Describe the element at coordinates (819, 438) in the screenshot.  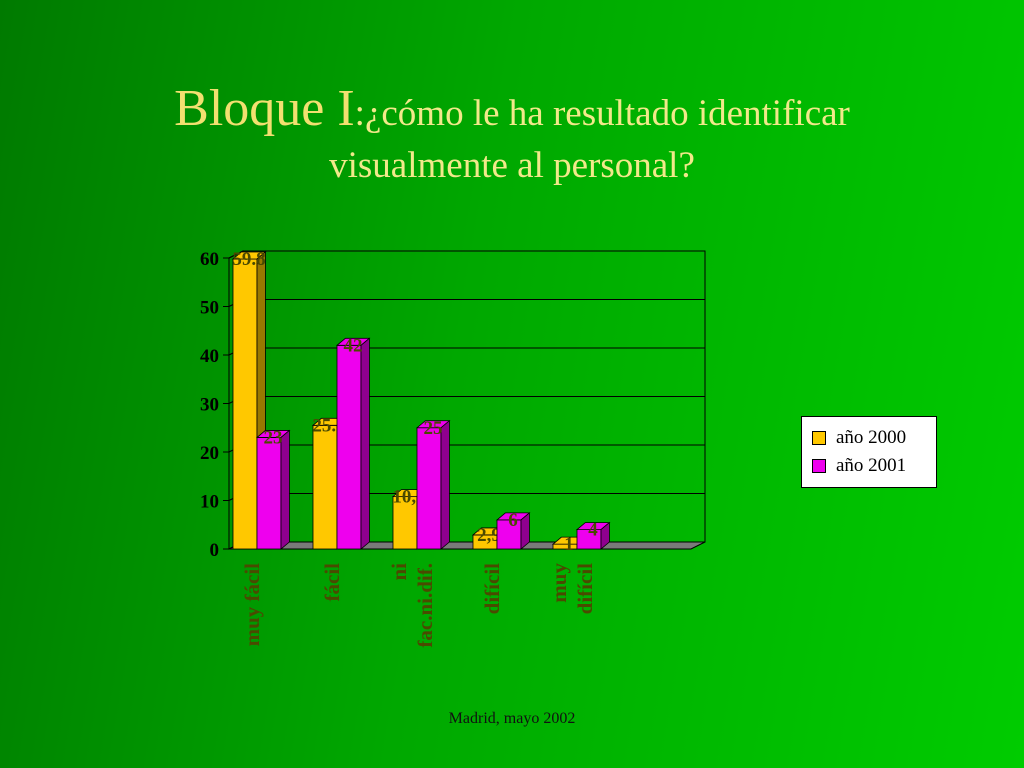
I see `legend-swatch-2000` at that location.